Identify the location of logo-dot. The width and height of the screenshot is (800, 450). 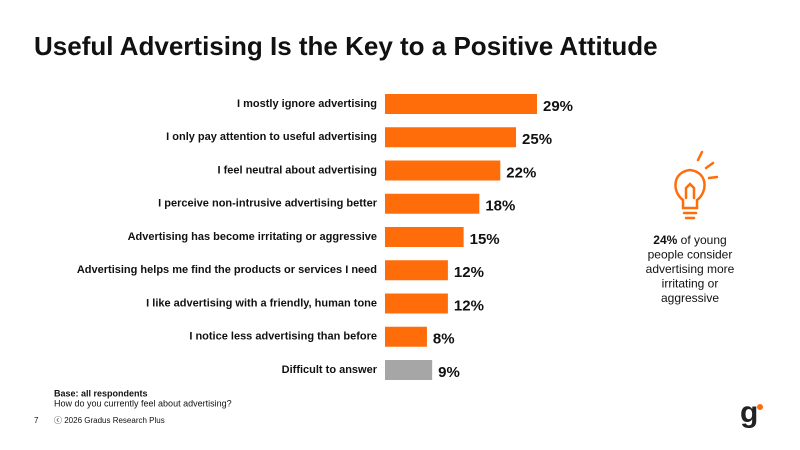
(760, 407).